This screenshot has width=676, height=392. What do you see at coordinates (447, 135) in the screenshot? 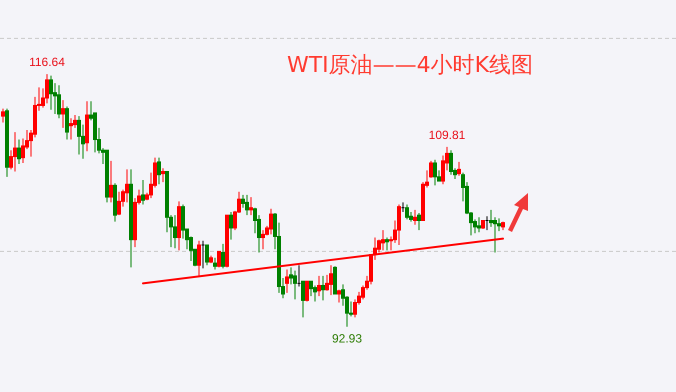
I see `annotation: 109.81` at bounding box center [447, 135].